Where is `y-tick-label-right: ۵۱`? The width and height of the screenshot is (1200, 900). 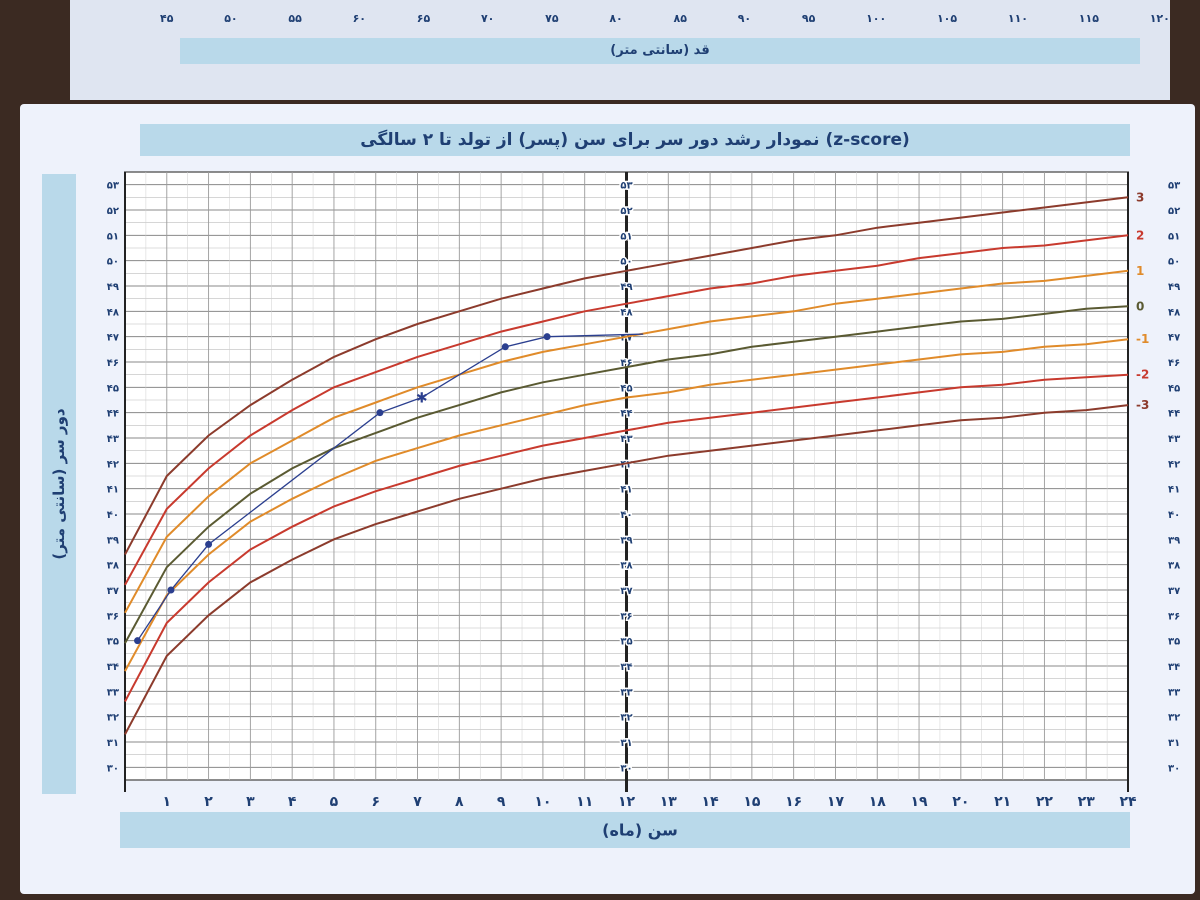
y-tick-label-right: ۵۱ is located at coordinates (1174, 236).